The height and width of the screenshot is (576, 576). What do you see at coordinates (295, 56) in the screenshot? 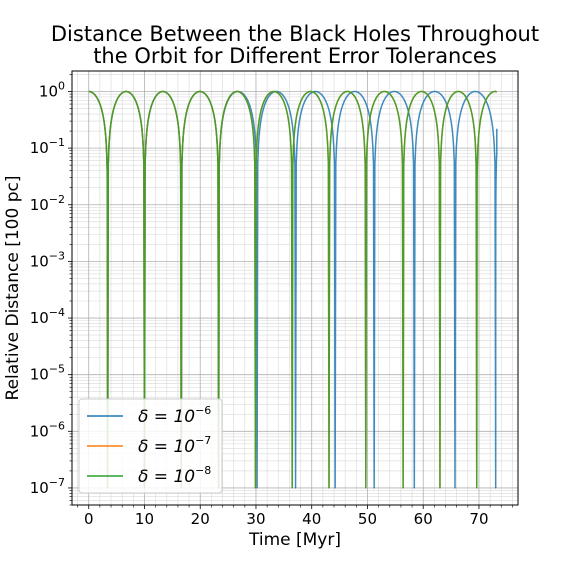
I see `chart-title-line-2: the Orbit for Different Error Tolerances` at bounding box center [295, 56].